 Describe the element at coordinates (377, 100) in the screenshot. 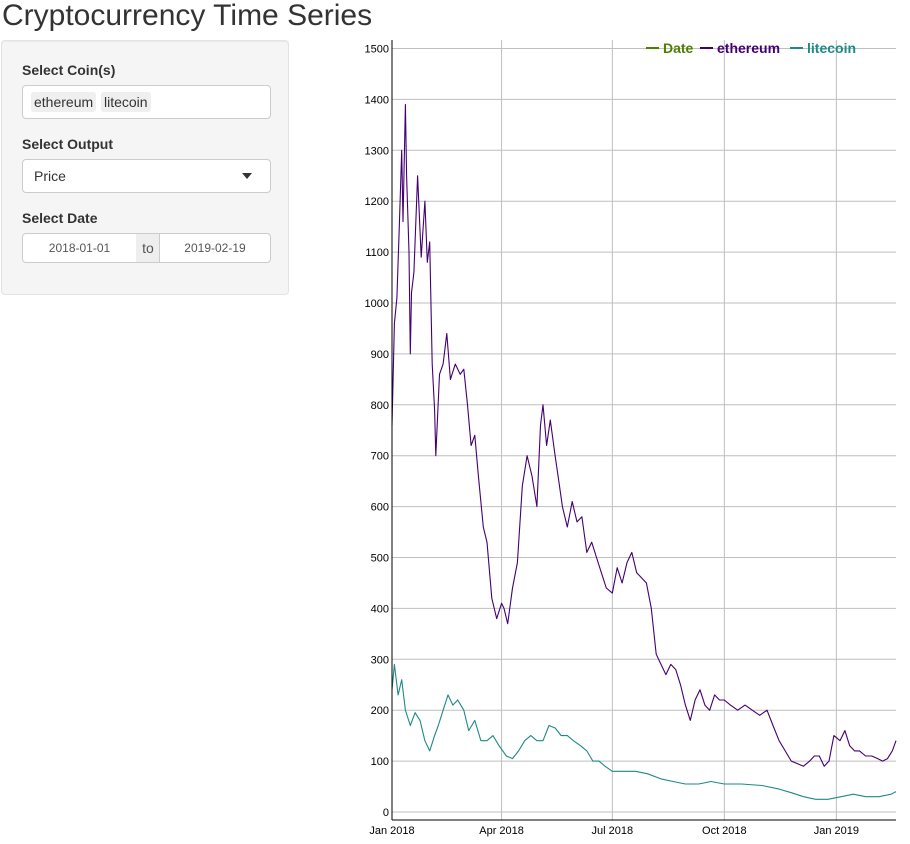

I see `y-tick-label: 1400` at that location.